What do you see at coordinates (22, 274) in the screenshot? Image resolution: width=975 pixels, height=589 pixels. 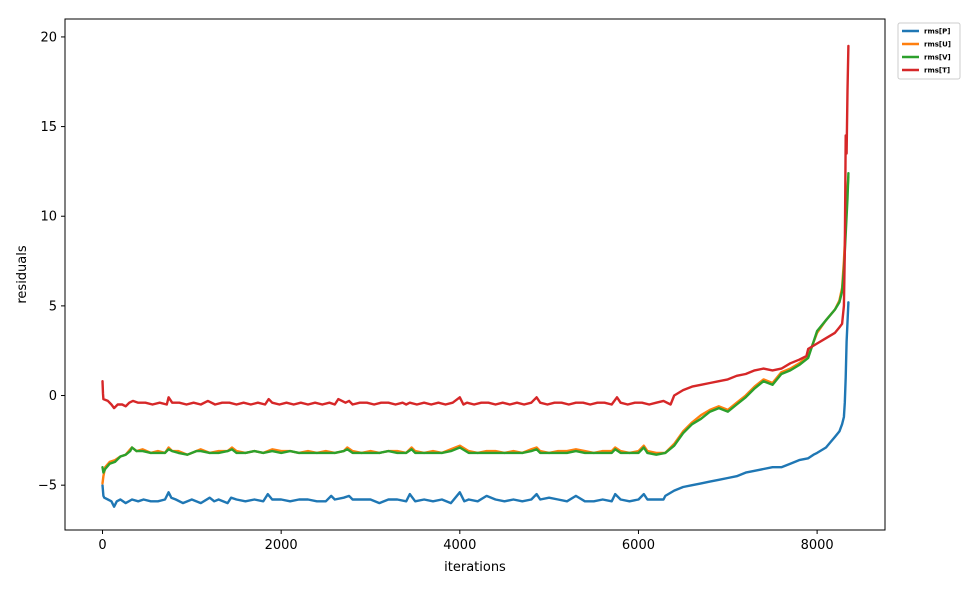 I see `y-axis-label: residuals` at bounding box center [22, 274].